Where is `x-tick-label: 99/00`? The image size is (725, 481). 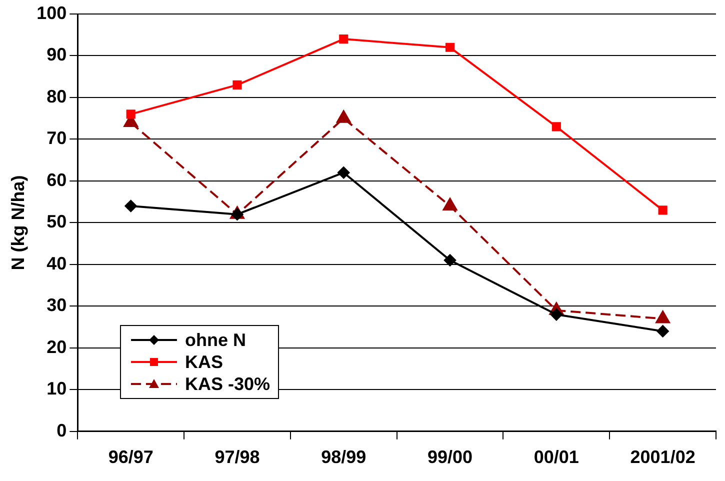
x-tick-label: 99/00 is located at coordinates (450, 457).